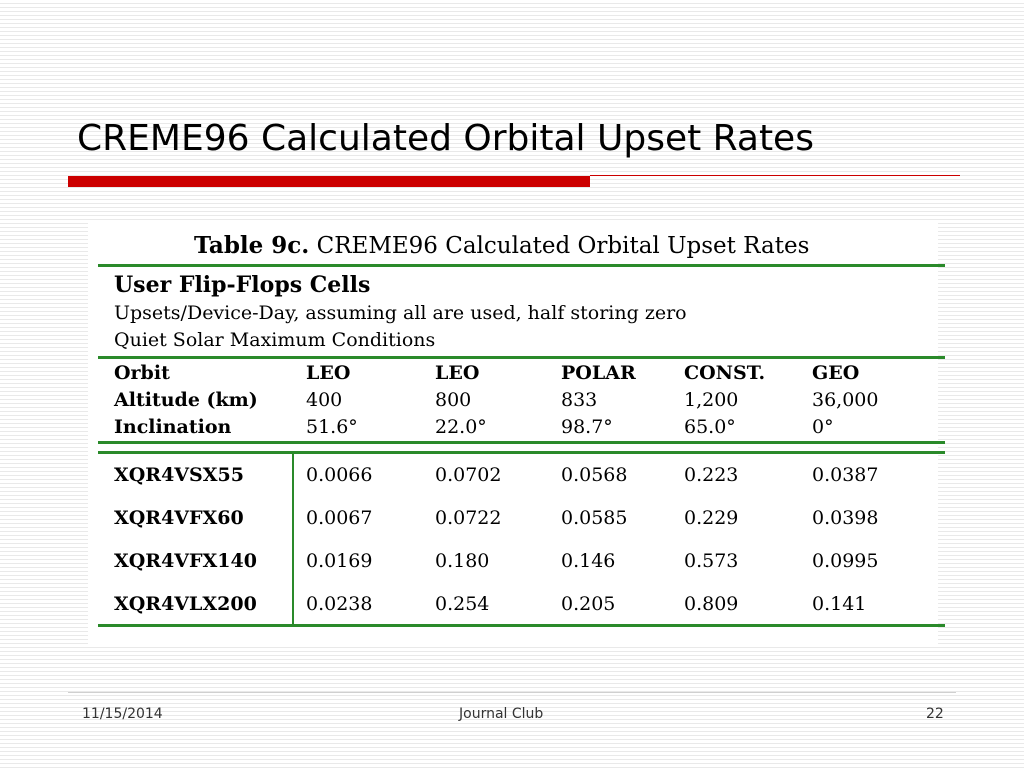 The image size is (1024, 768). I want to click on header-label: Inclination, so click(173, 427).